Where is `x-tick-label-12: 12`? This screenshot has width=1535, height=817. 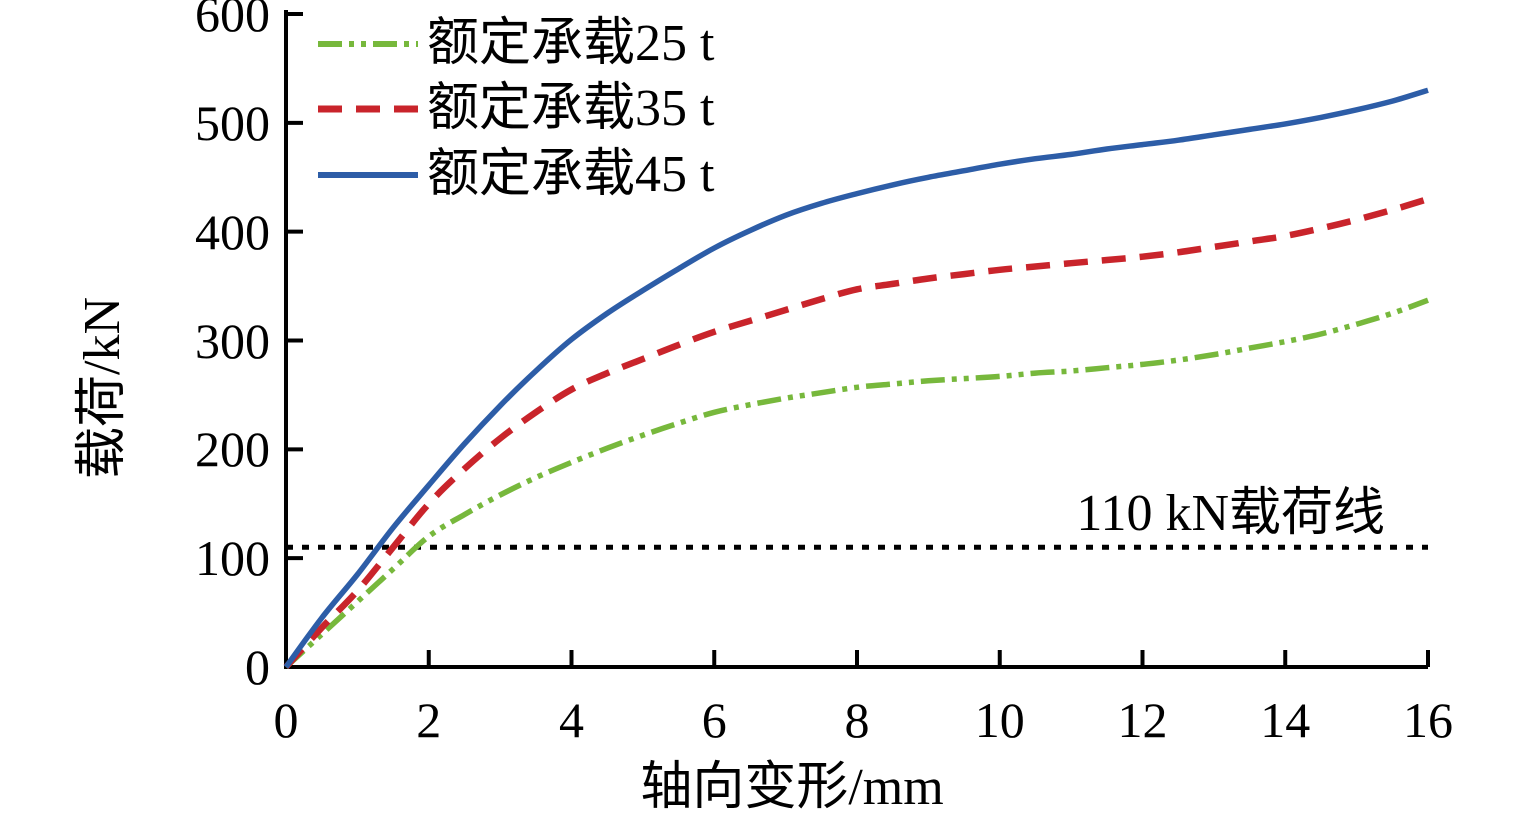
x-tick-label-12: 12 is located at coordinates (1142, 720).